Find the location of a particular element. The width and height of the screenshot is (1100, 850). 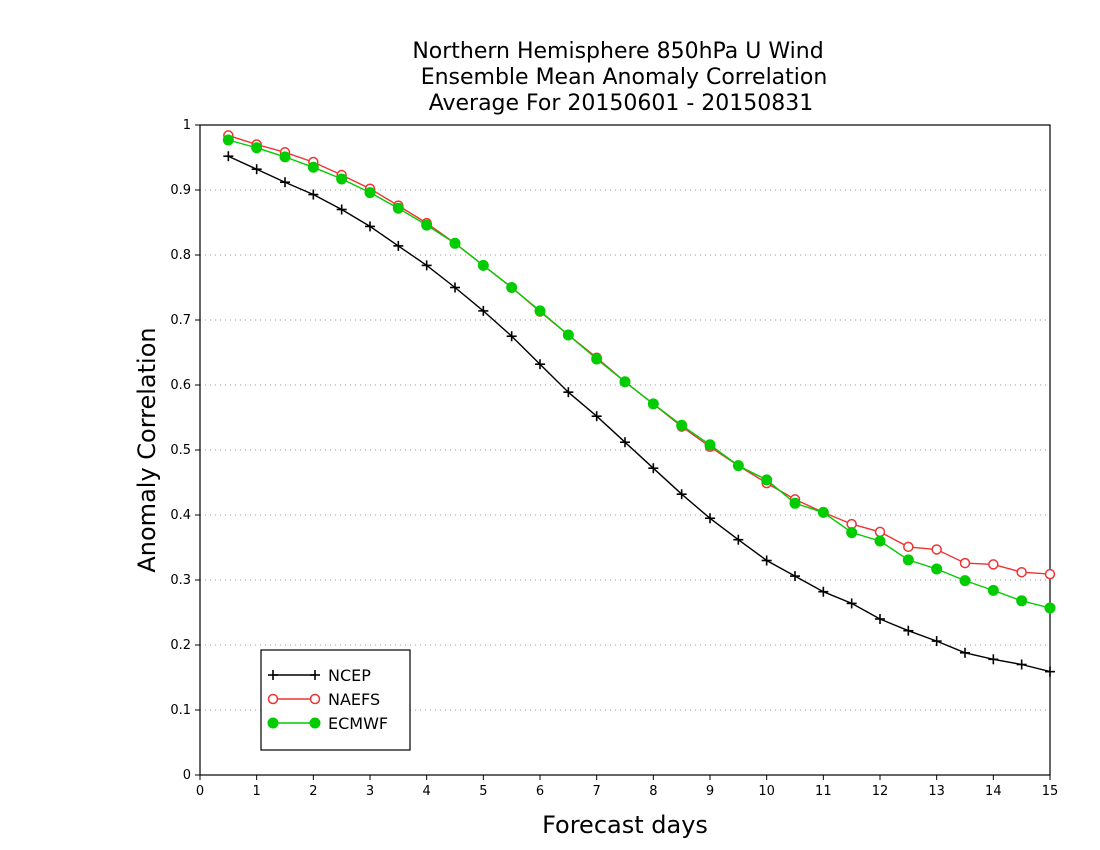

x-tick-label: 11 is located at coordinates (823, 791).